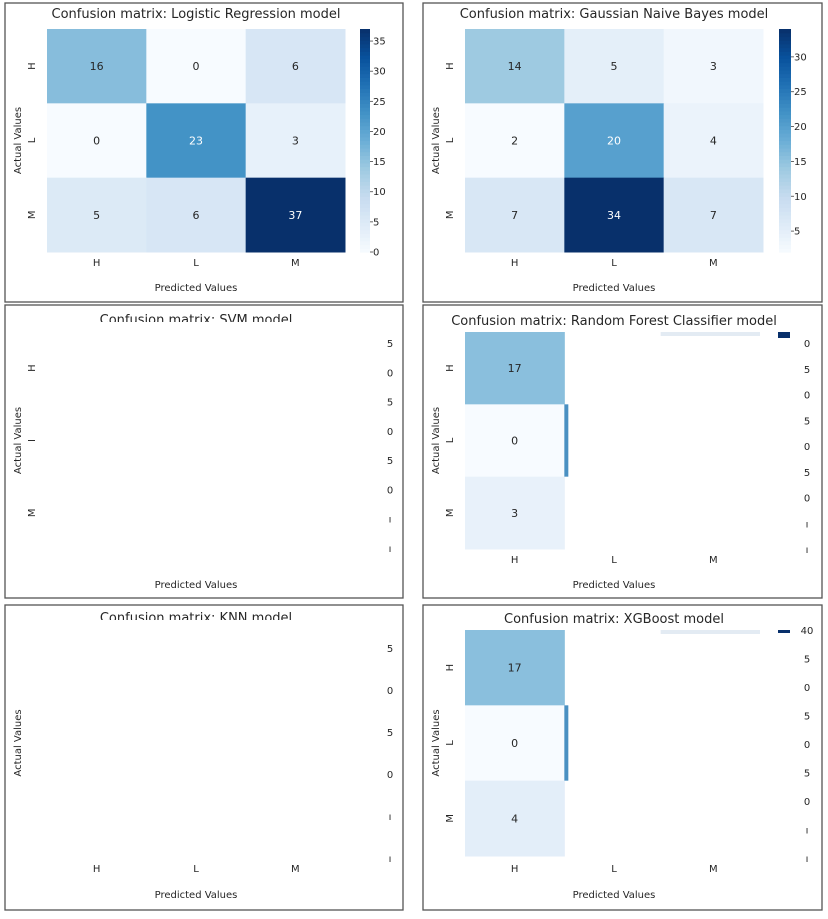 The image size is (828, 919). What do you see at coordinates (379, 132) in the screenshot?
I see `colorbar-tick-label: 20` at bounding box center [379, 132].